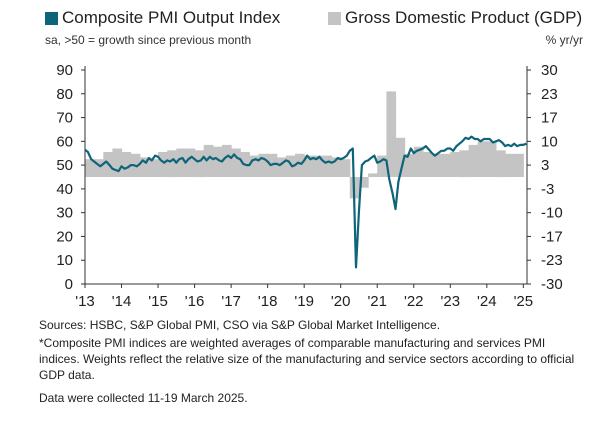  I want to click on x-tick-label: '22, so click(414, 301).